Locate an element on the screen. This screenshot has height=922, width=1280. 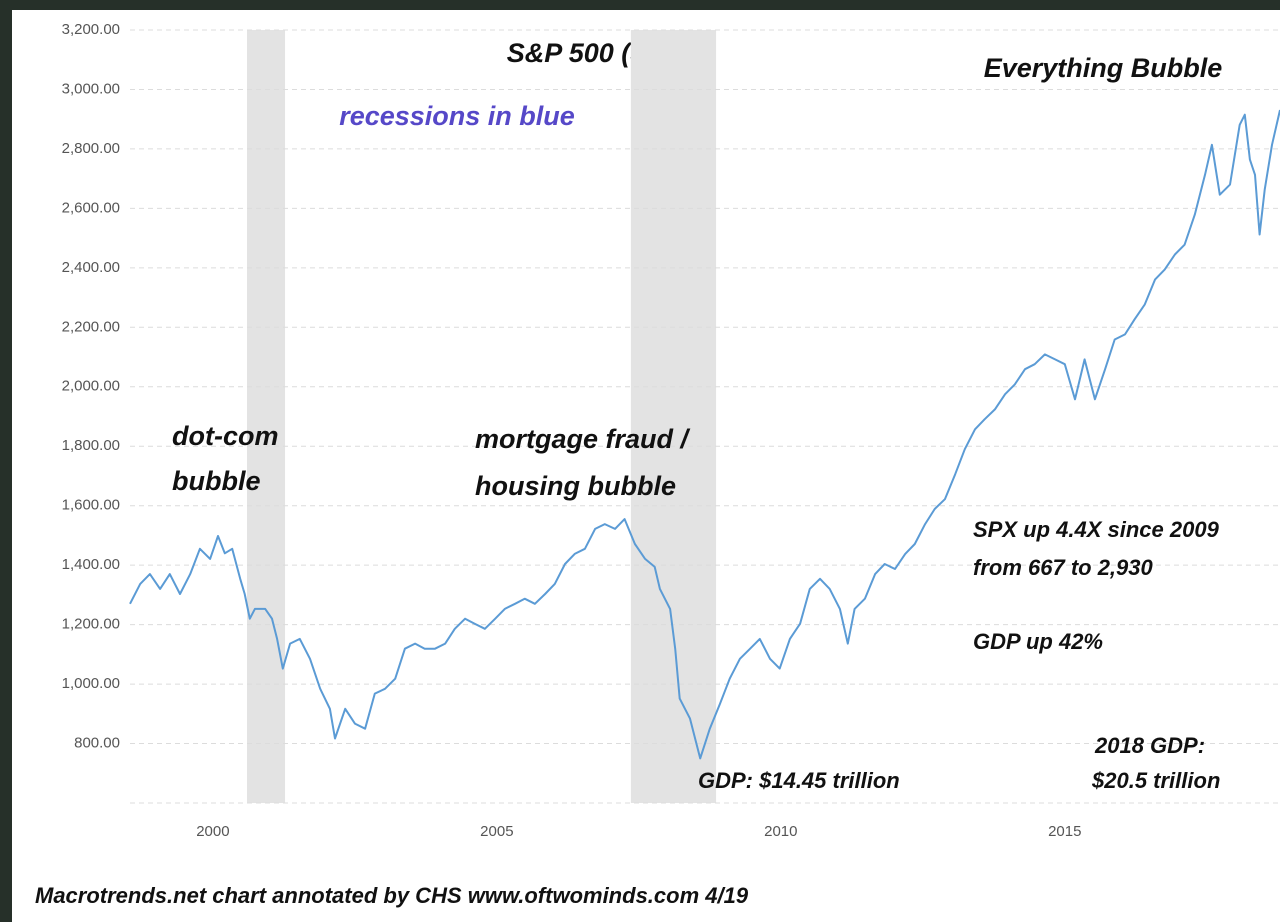
annotation: bubble is located at coordinates (216, 481).